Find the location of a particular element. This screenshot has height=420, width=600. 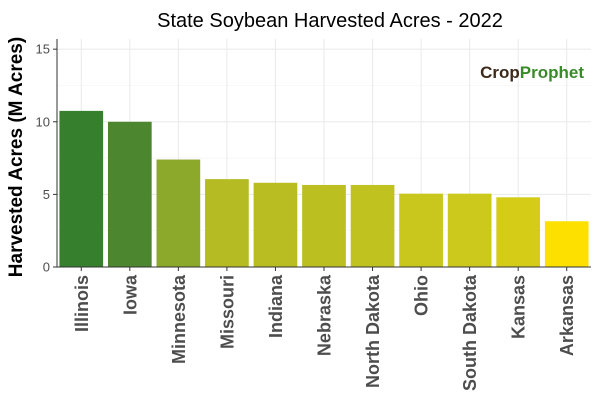

bar-iowa is located at coordinates (129, 194).